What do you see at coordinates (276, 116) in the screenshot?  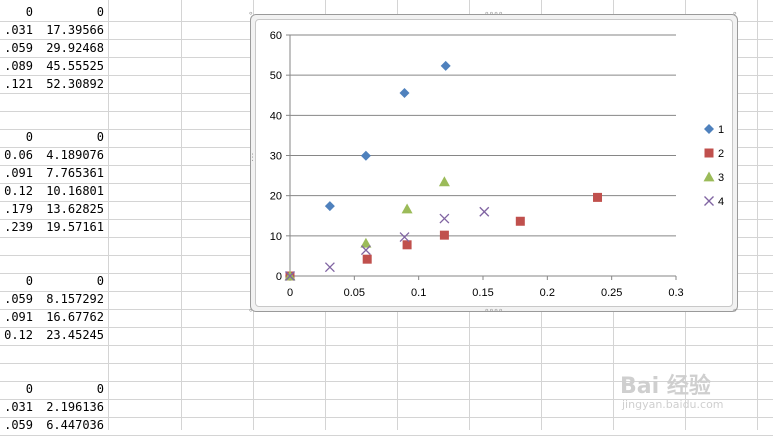 I see `y-tick-label: 40` at bounding box center [276, 116].